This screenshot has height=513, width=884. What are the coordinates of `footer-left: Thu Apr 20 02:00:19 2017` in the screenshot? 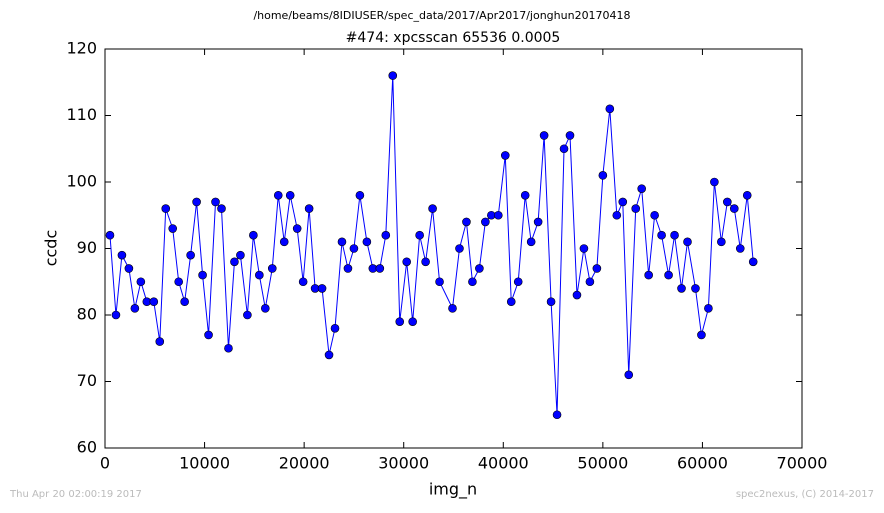 It's located at (75, 494).